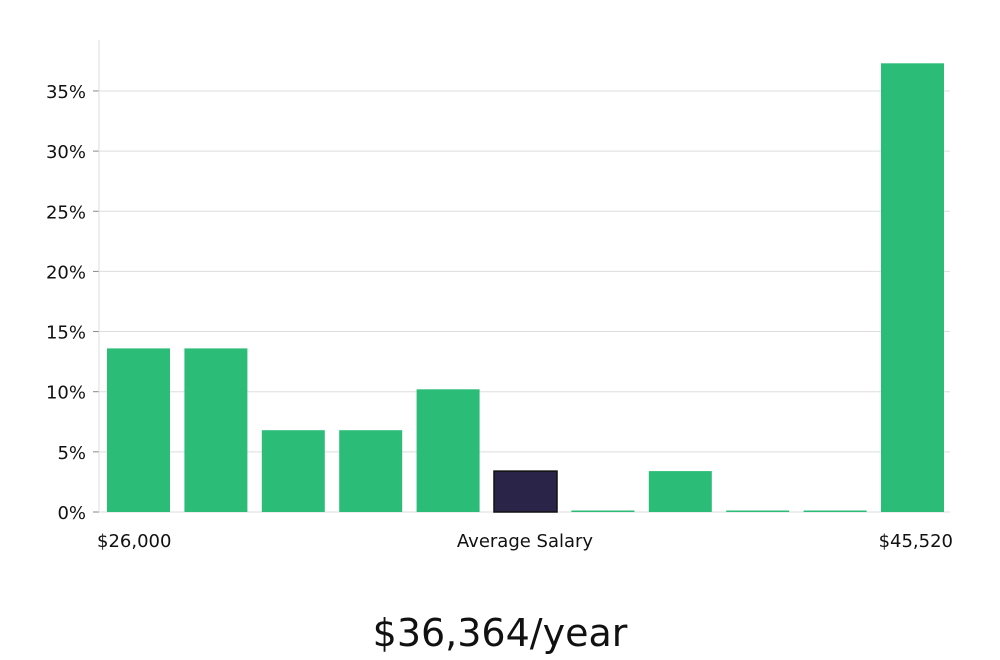 The image size is (1000, 660). What do you see at coordinates (66, 212) in the screenshot?
I see `y-tick-label: 25%` at bounding box center [66, 212].